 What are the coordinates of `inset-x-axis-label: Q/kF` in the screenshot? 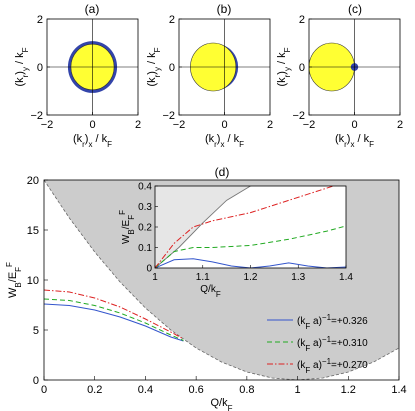 It's located at (210, 291).